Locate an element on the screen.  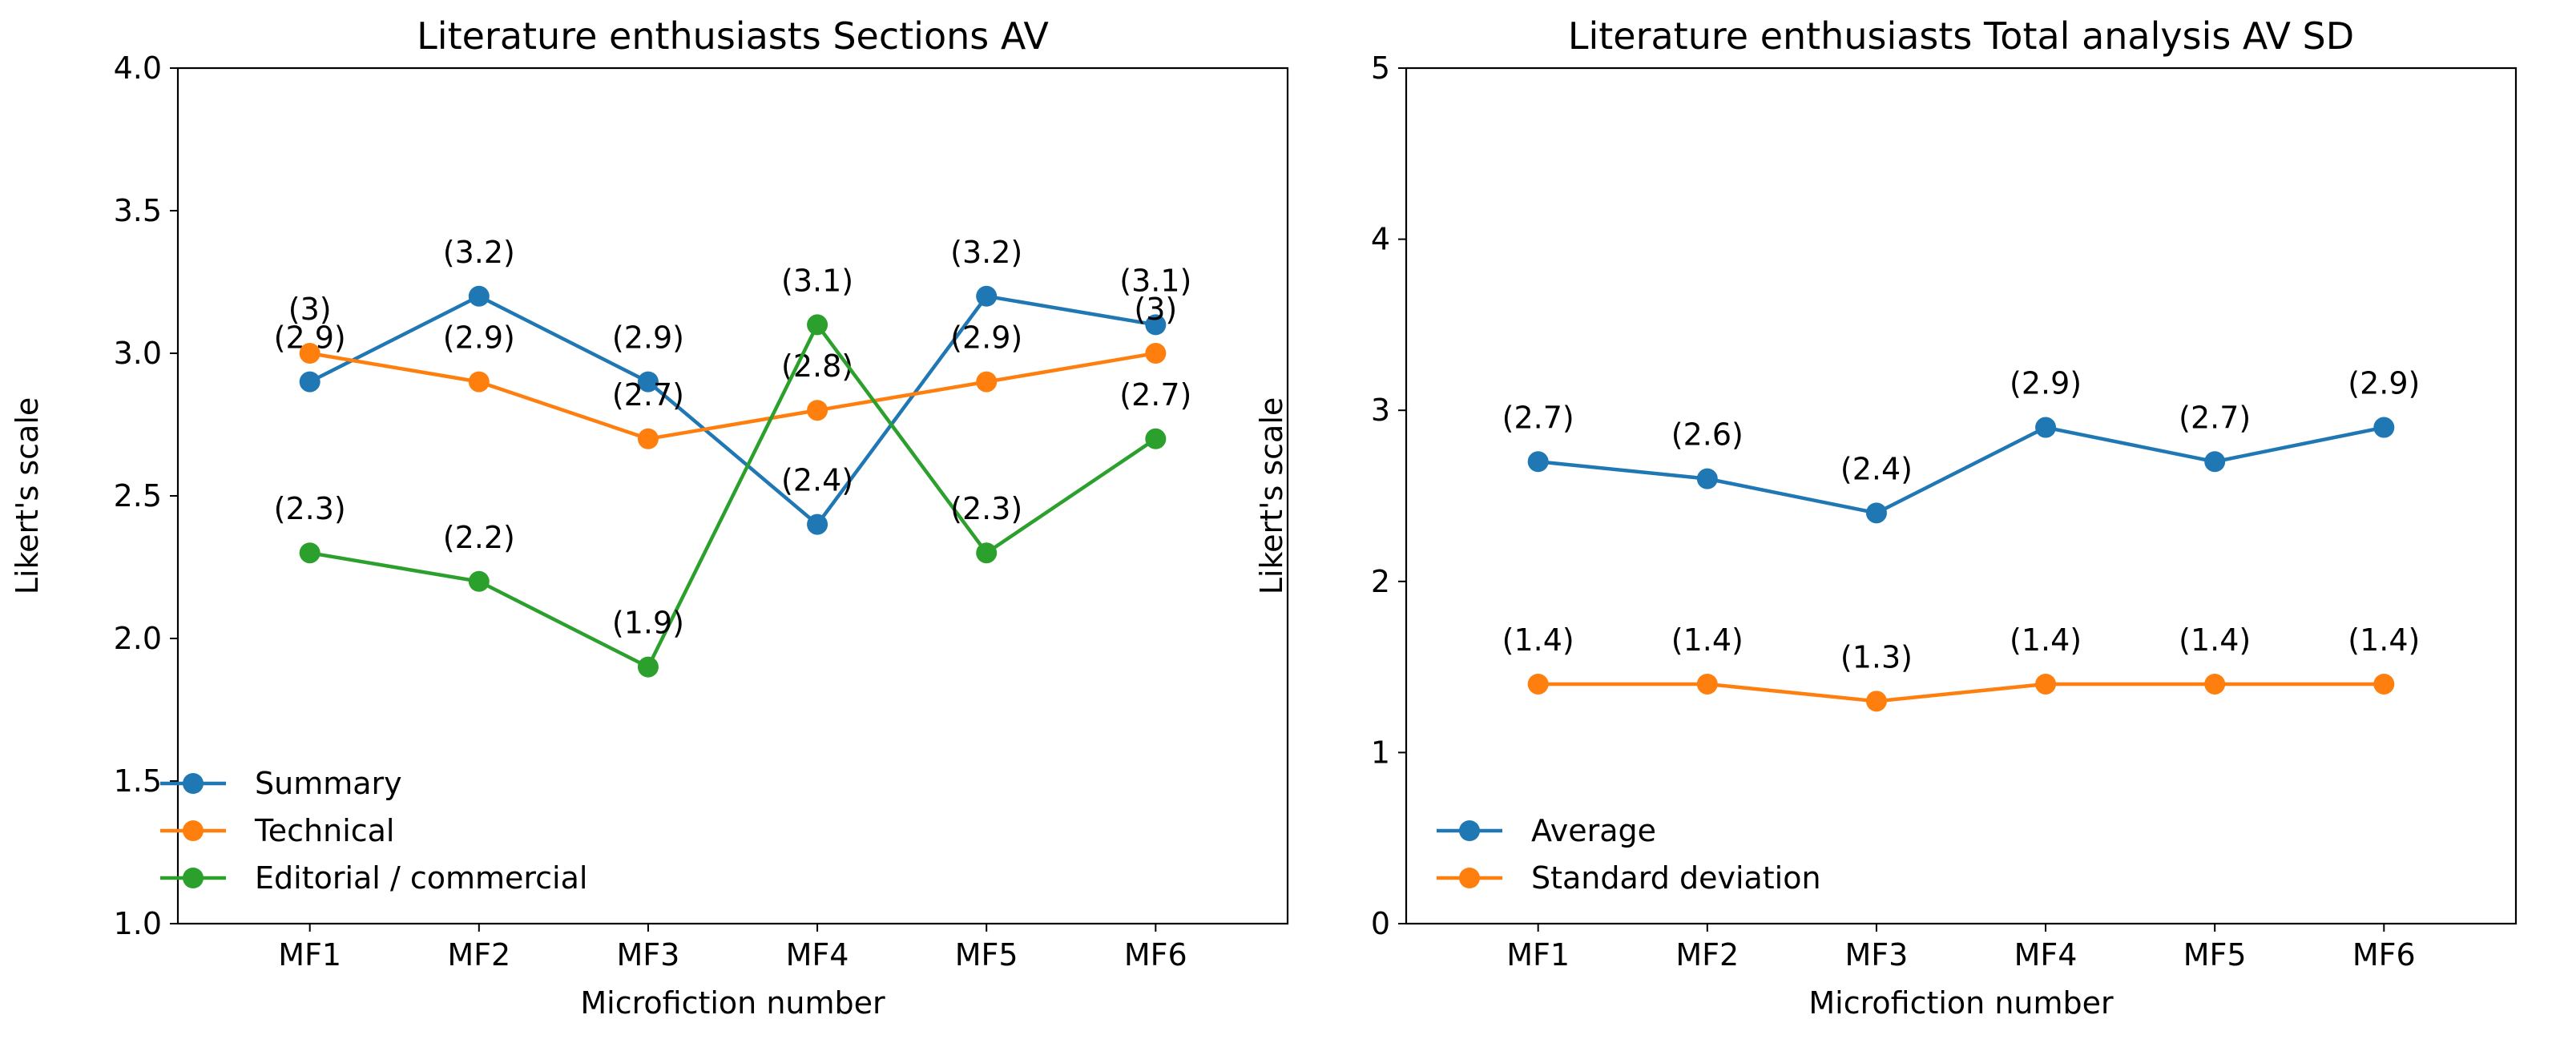
series-average: (2.7) (2.6) (2.4) (2.9) (2.7) (2.9) is located at coordinates (1961, 445).